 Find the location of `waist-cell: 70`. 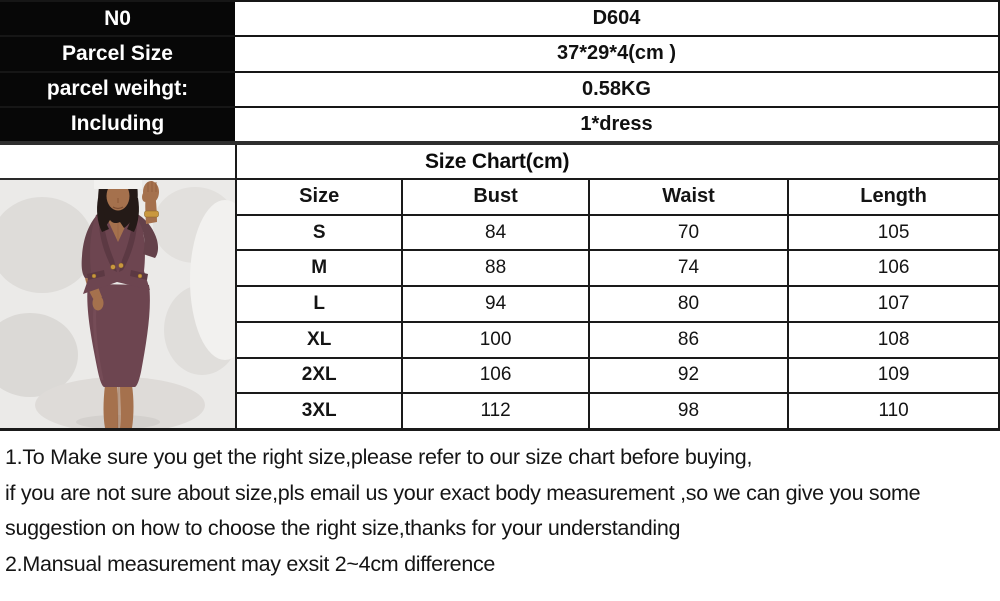

waist-cell: 70 is located at coordinates (687, 232).